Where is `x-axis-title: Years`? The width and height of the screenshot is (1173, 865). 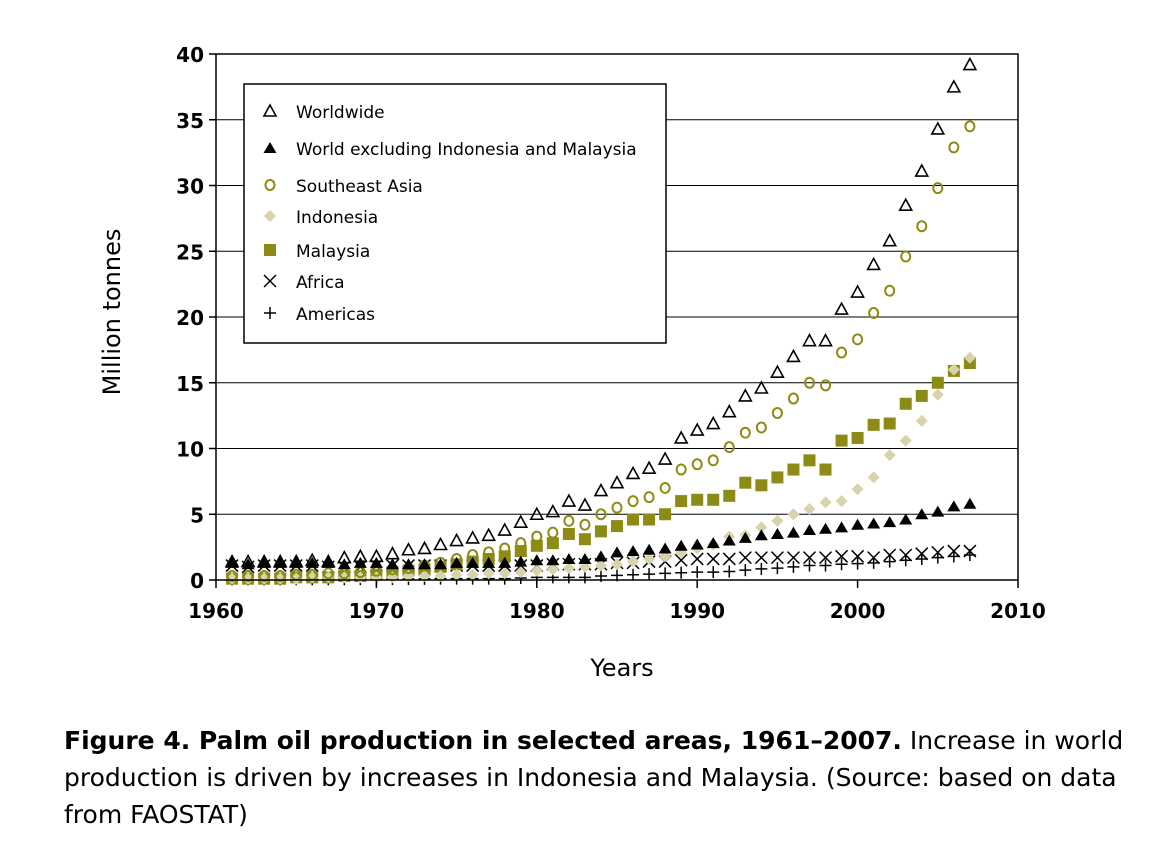 x-axis-title: Years is located at coordinates (621, 668).